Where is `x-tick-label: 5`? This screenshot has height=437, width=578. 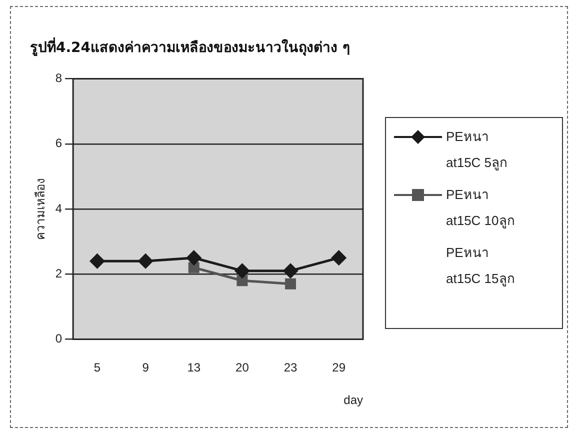 x-tick-label: 5 is located at coordinates (97, 367).